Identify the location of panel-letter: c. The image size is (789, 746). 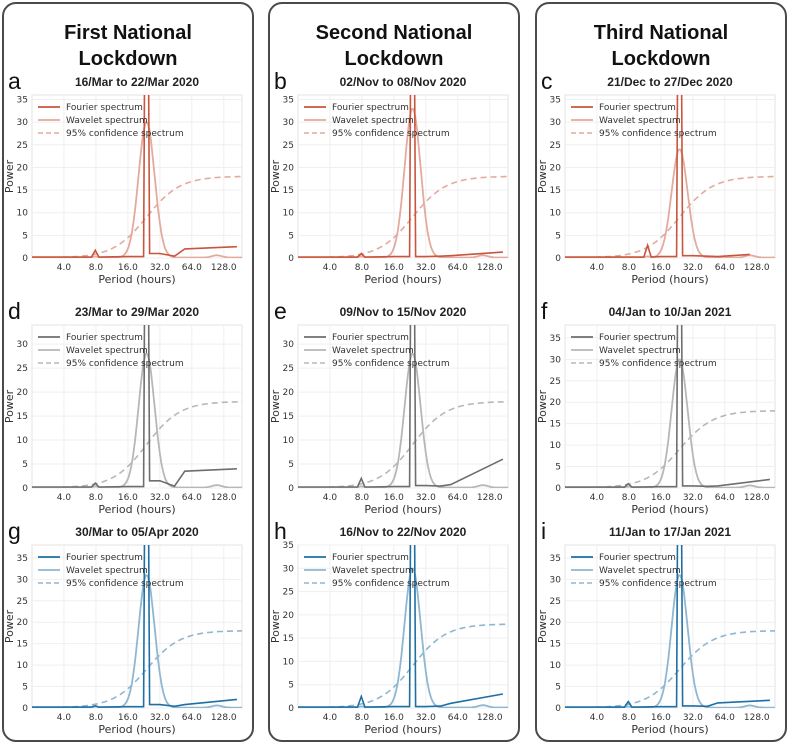
(547, 81).